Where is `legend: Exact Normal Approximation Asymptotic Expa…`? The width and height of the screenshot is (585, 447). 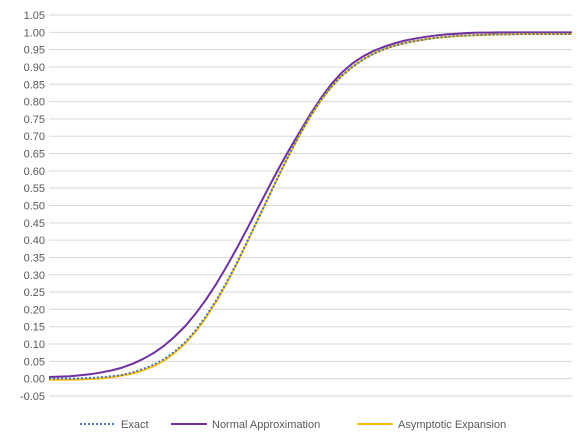 legend: Exact Normal Approximation Asymptotic Expa… is located at coordinates (293, 425).